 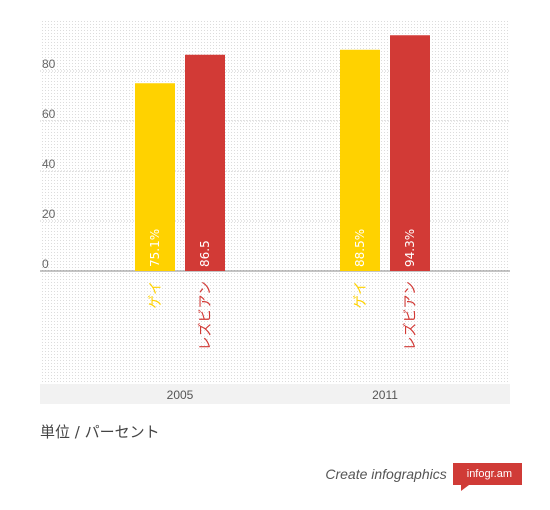 I want to click on data-label: 86.5, so click(x=205, y=253).